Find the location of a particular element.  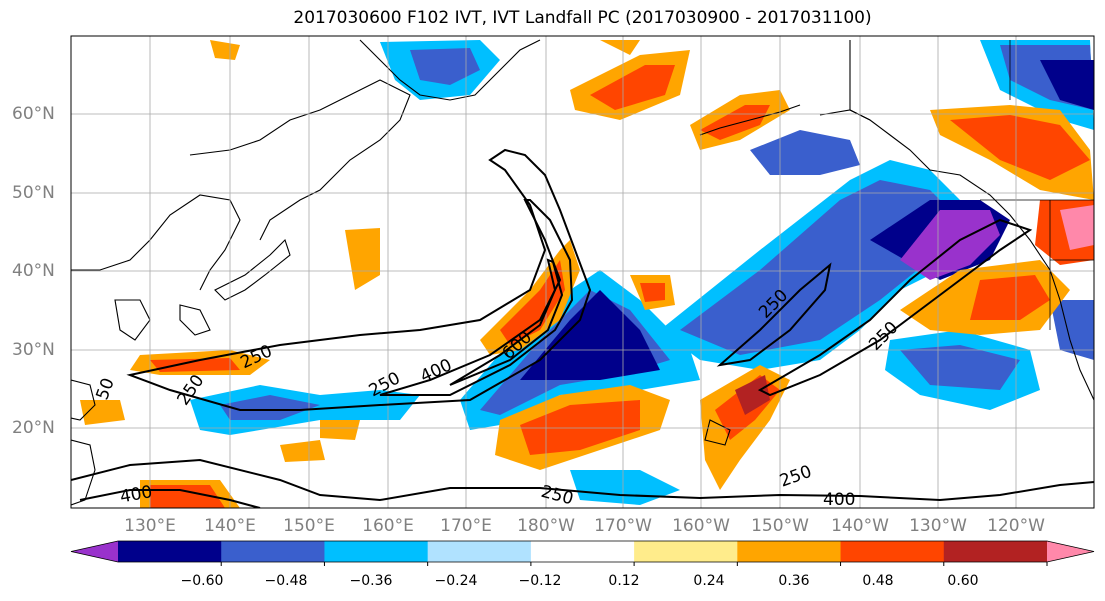

longitude-label: 140°E is located at coordinates (230, 526).